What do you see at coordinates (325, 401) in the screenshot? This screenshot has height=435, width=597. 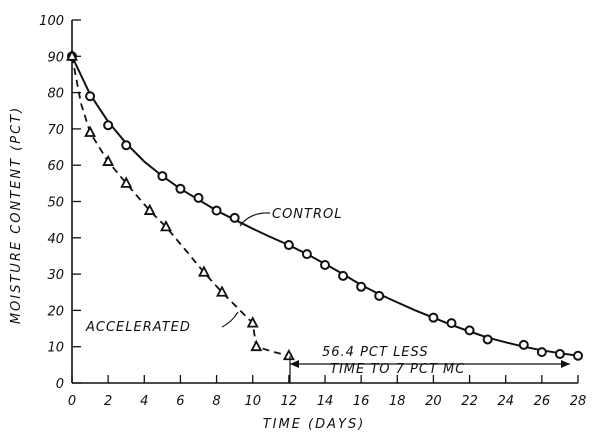 I see `x-tick-label: 14` at bounding box center [325, 401].